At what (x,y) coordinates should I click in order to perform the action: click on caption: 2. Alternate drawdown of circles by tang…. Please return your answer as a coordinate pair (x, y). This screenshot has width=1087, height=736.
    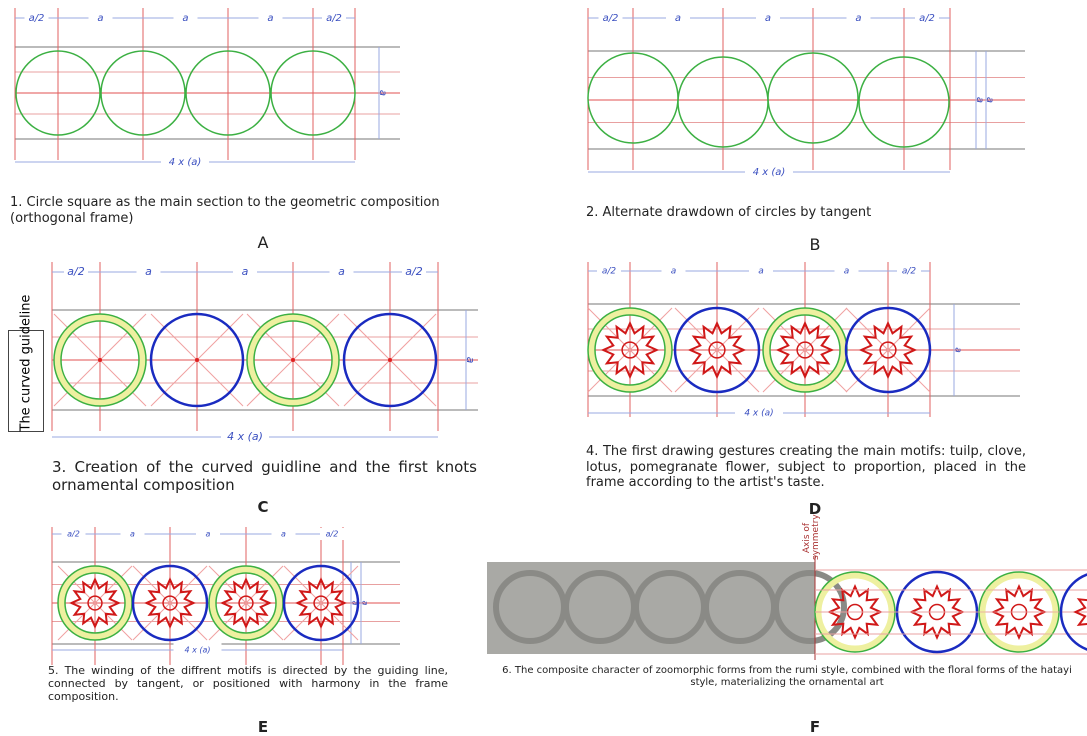
    Looking at the image, I should click on (729, 212).